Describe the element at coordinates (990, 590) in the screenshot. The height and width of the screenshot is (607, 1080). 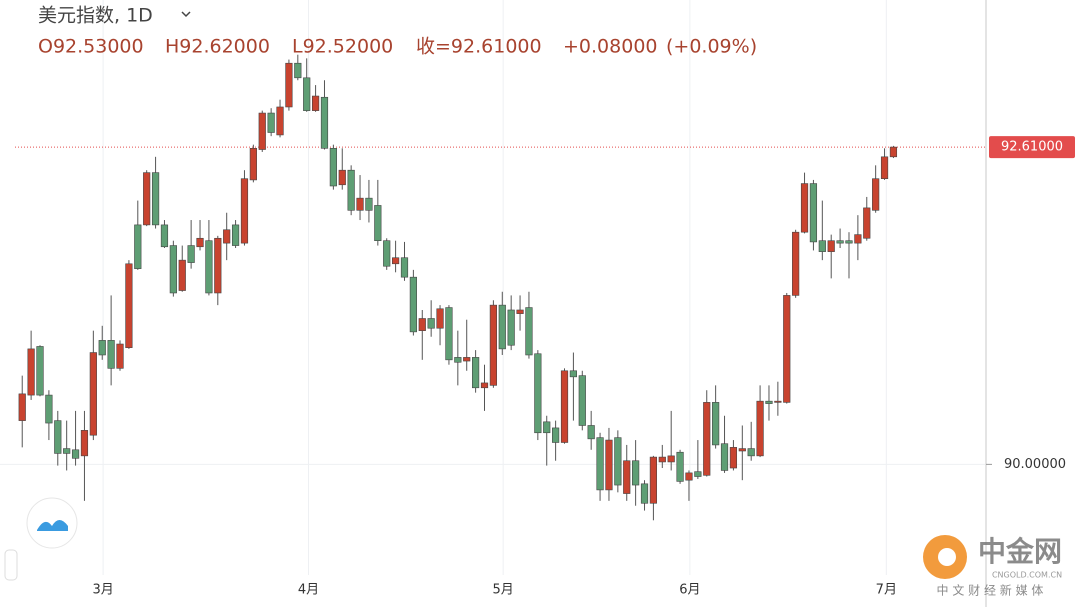
I see `watermark-tagline: 中 文 财 经 新 媒 体` at that location.